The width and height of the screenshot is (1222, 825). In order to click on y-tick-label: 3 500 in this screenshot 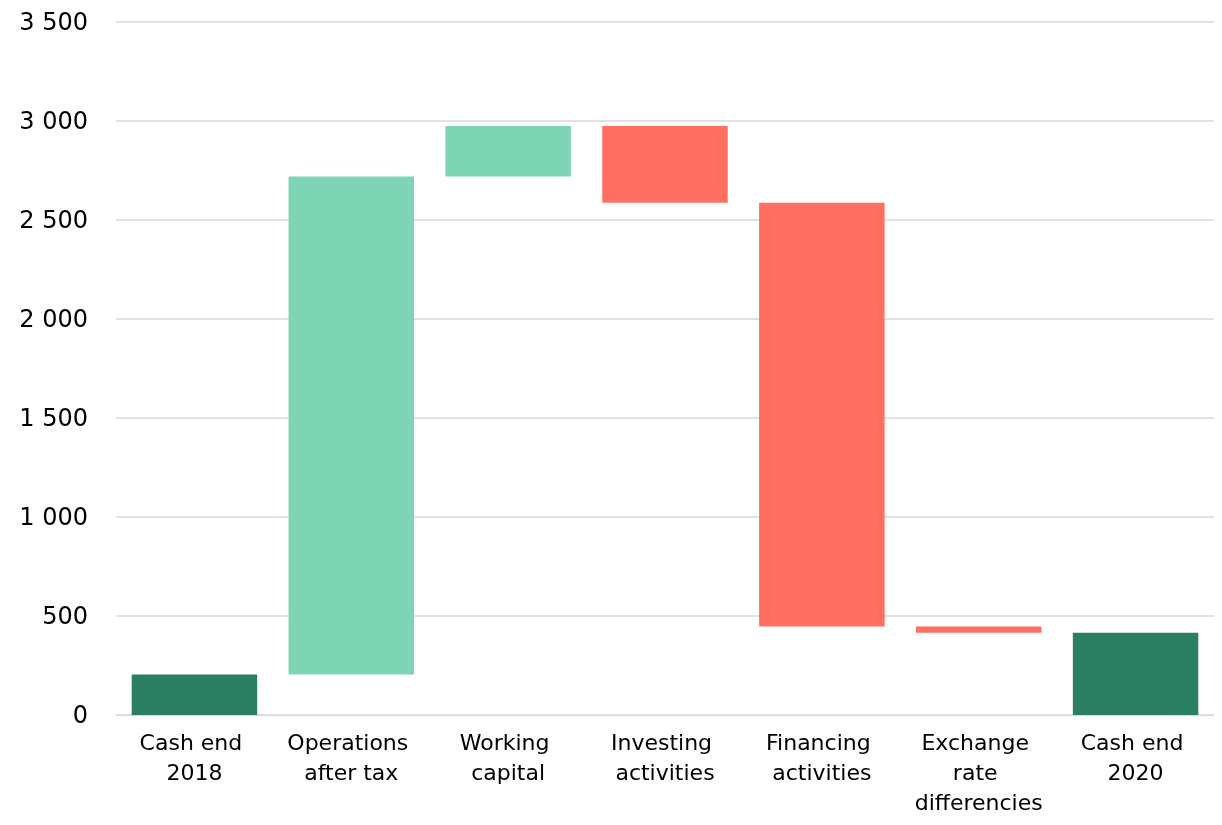, I will do `click(53, 22)`.